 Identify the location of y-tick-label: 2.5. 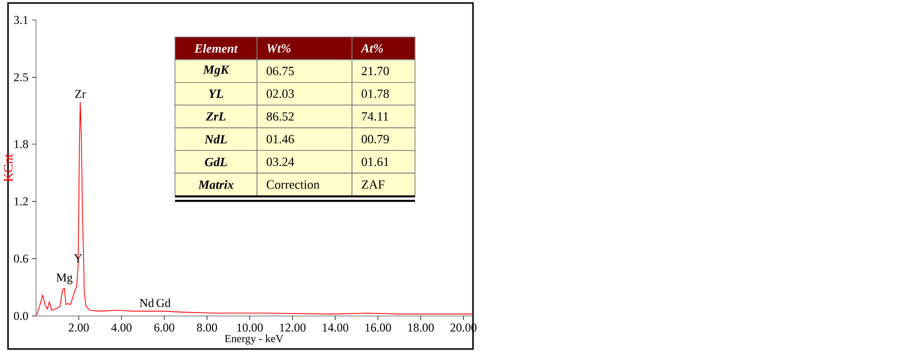
(21, 77).